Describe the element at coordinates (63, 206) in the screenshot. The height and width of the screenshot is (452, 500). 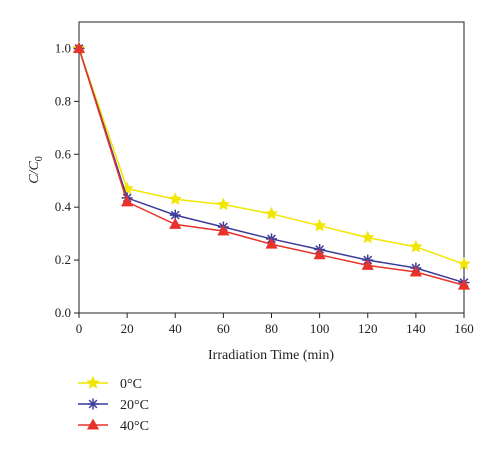
I see `y-tick-label: 0.4` at that location.